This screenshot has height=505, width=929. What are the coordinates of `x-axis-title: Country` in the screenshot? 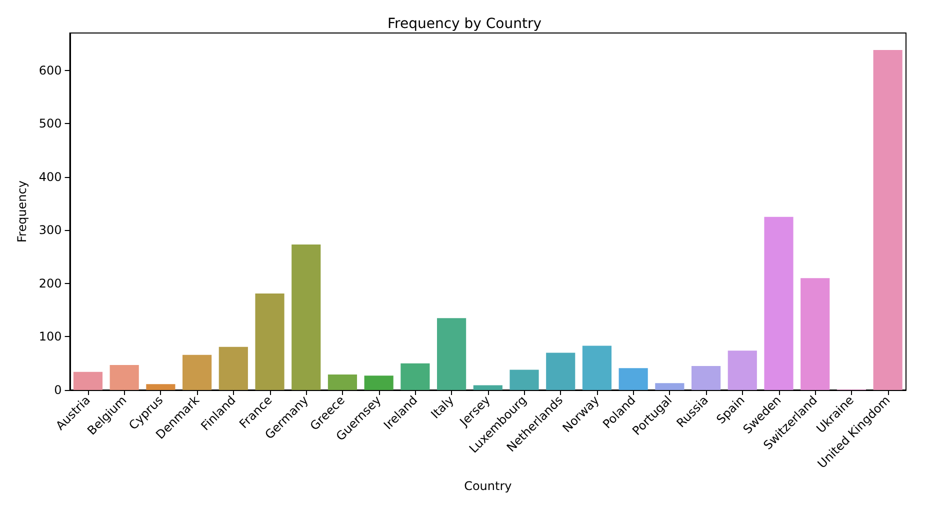 It's located at (488, 486).